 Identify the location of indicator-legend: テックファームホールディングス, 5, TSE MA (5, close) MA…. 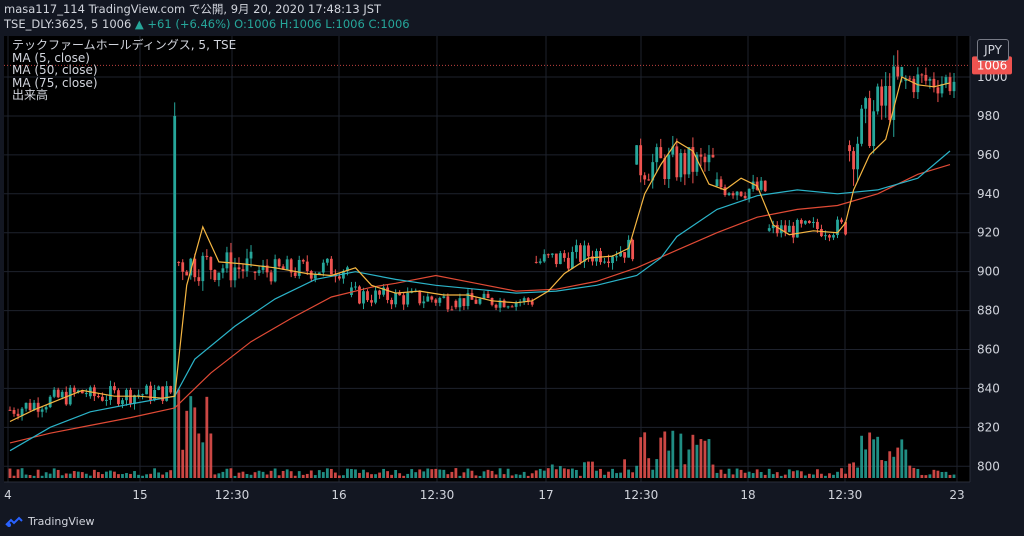
(124, 70).